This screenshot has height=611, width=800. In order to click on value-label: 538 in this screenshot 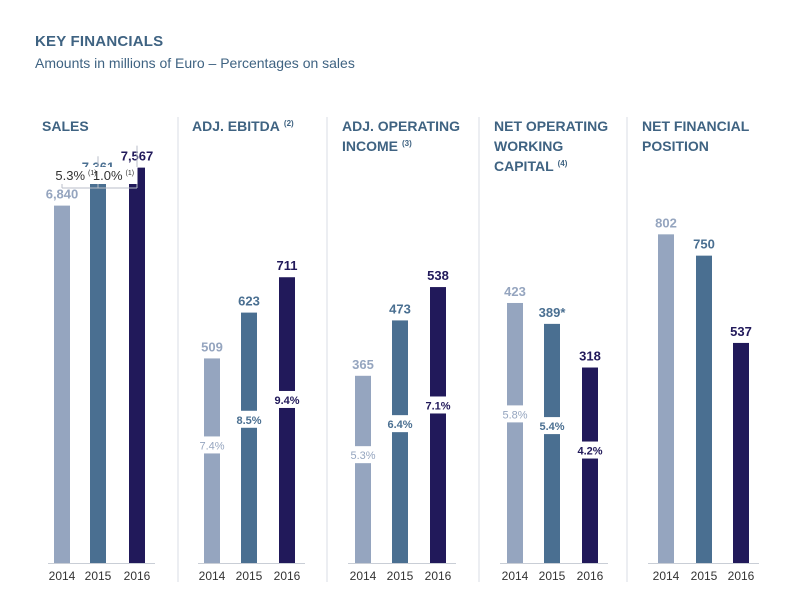, I will do `click(438, 275)`.